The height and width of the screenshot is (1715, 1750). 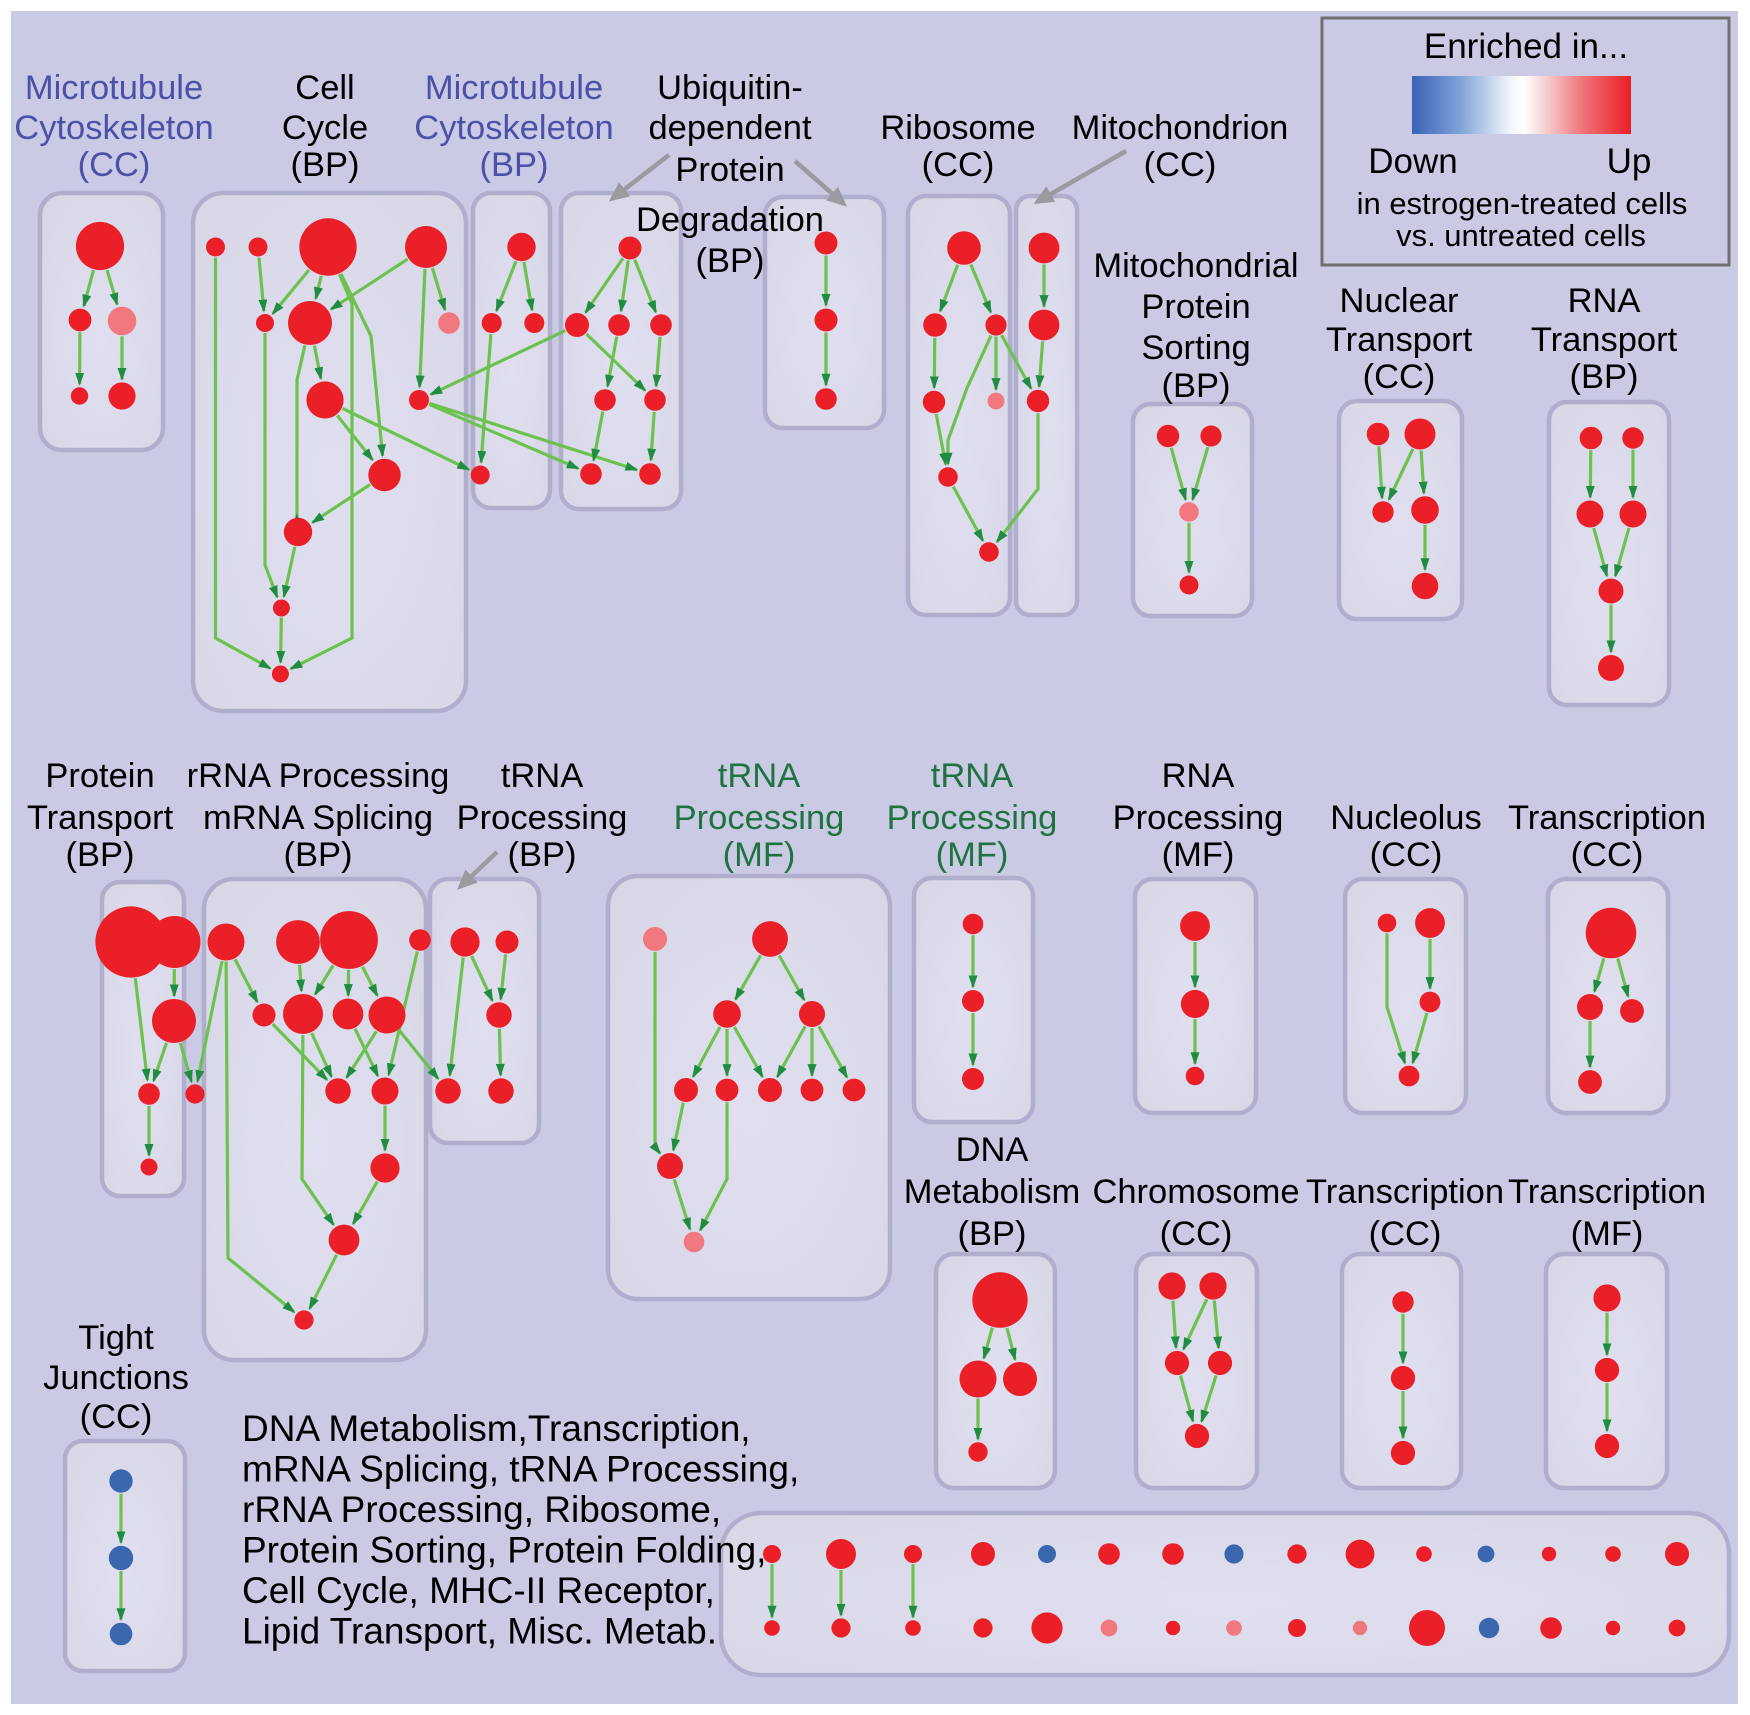 I want to click on svg-text: Degradation, so click(x=730, y=220).